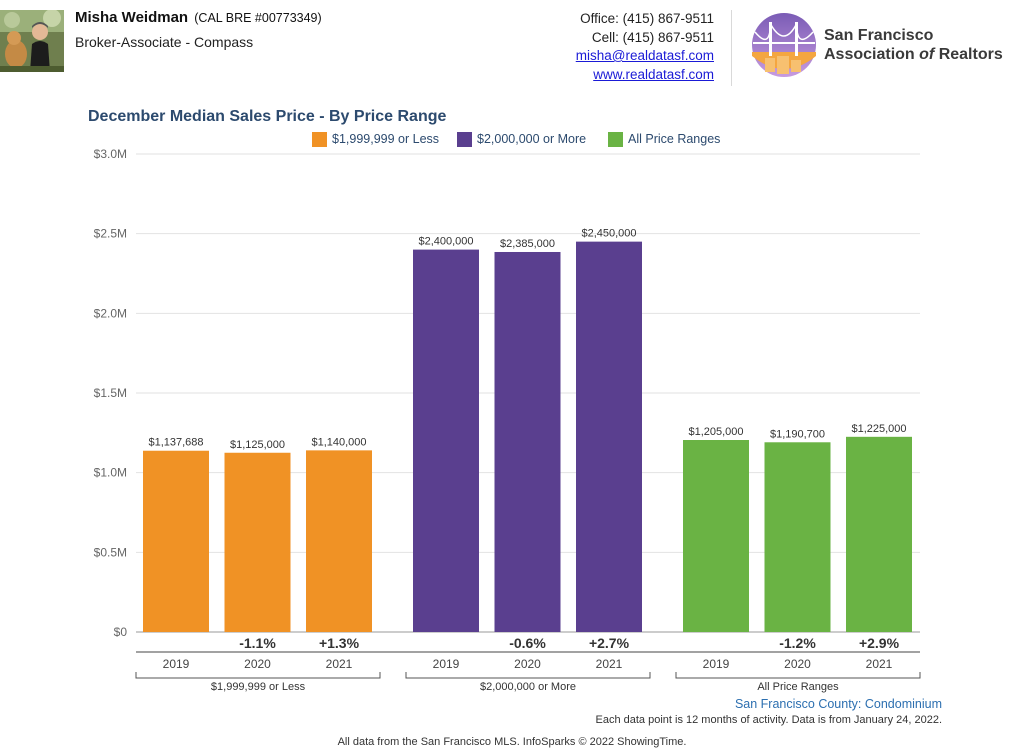  Describe the element at coordinates (652, 37) in the screenshot. I see `cell-phone: Cell: (415) 867-9511` at that location.